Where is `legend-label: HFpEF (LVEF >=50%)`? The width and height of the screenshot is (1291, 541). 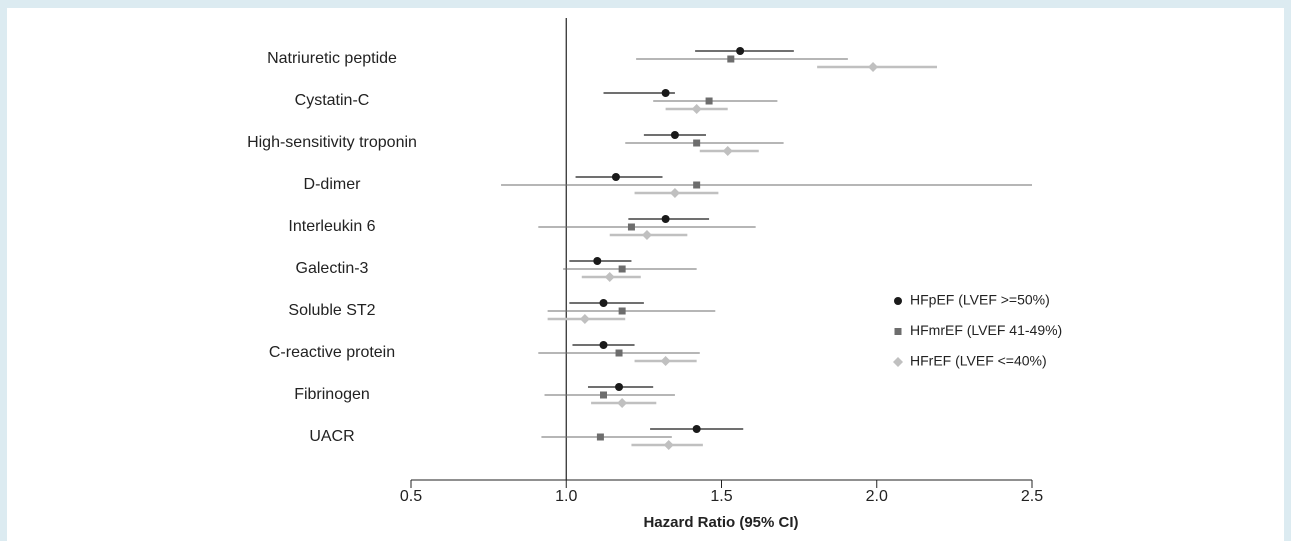 legend-label: HFpEF (LVEF >=50%) is located at coordinates (980, 300).